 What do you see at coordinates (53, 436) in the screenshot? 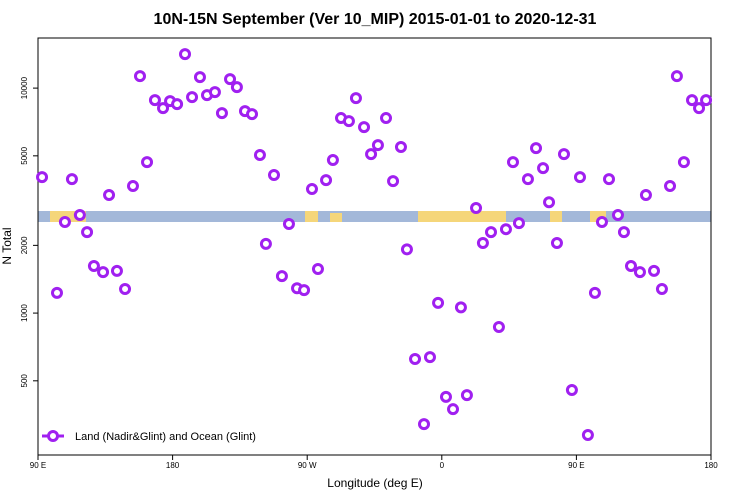
I see `legend-marker` at bounding box center [53, 436].